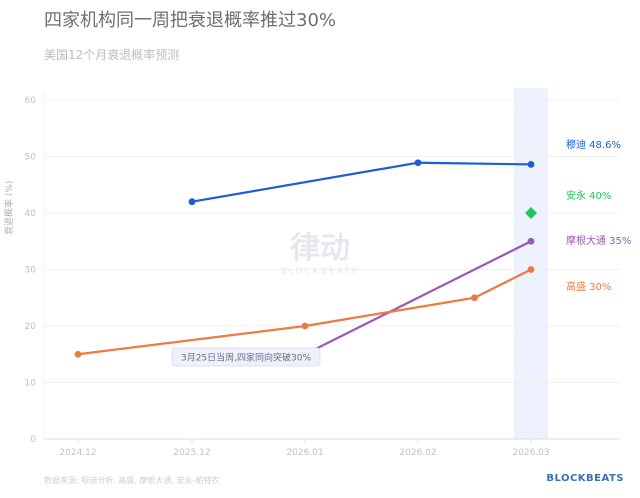 The height and width of the screenshot is (498, 640). Describe the element at coordinates (588, 286) in the screenshot. I see `series-label-3: 高盛 30%` at that location.